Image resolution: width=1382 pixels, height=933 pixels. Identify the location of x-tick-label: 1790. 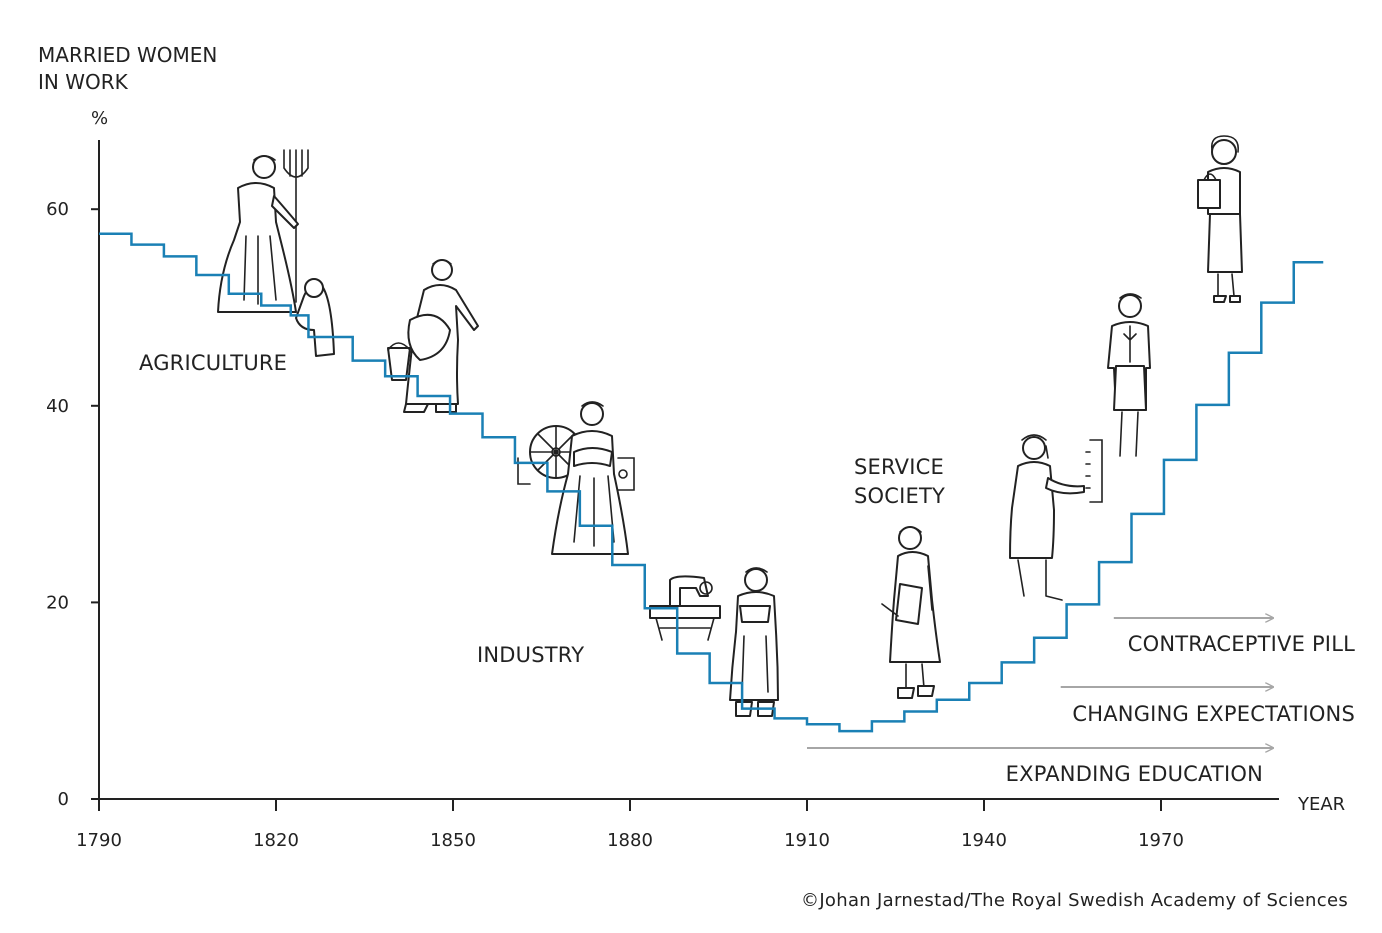
(99, 840).